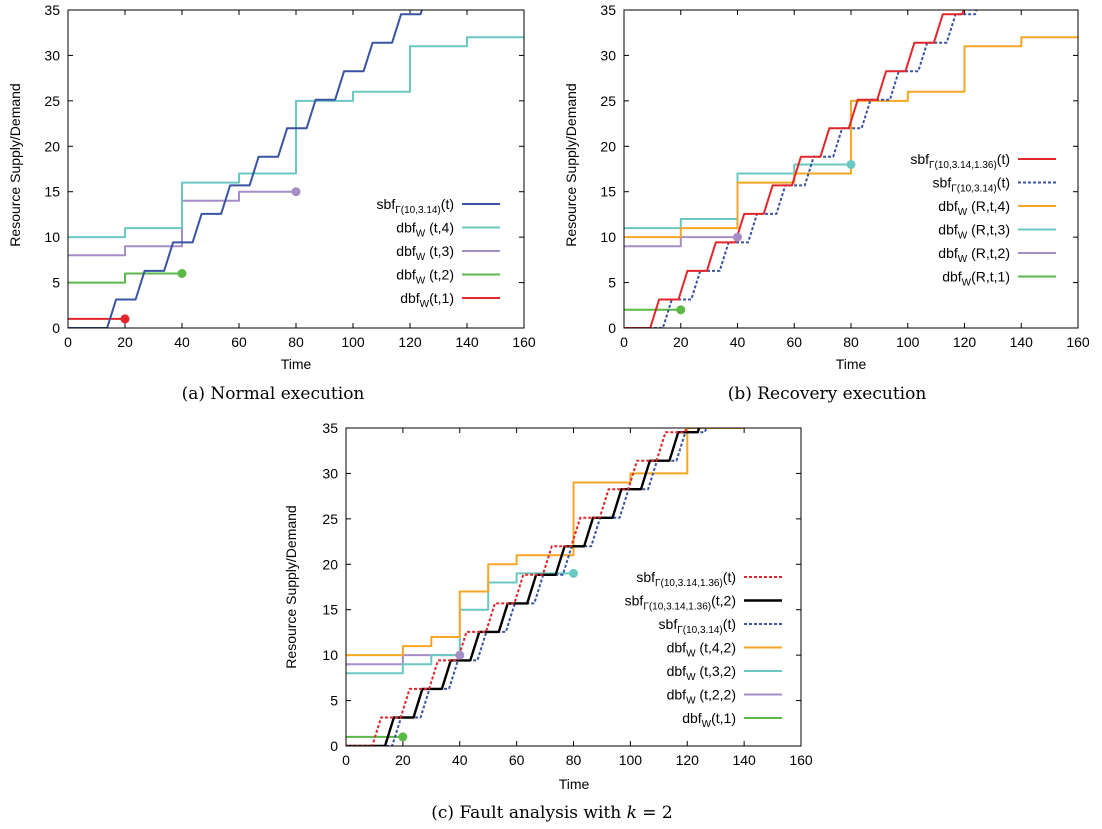 The height and width of the screenshot is (829, 1102). I want to click on panel-b-xtick-label: 100, so click(908, 342).